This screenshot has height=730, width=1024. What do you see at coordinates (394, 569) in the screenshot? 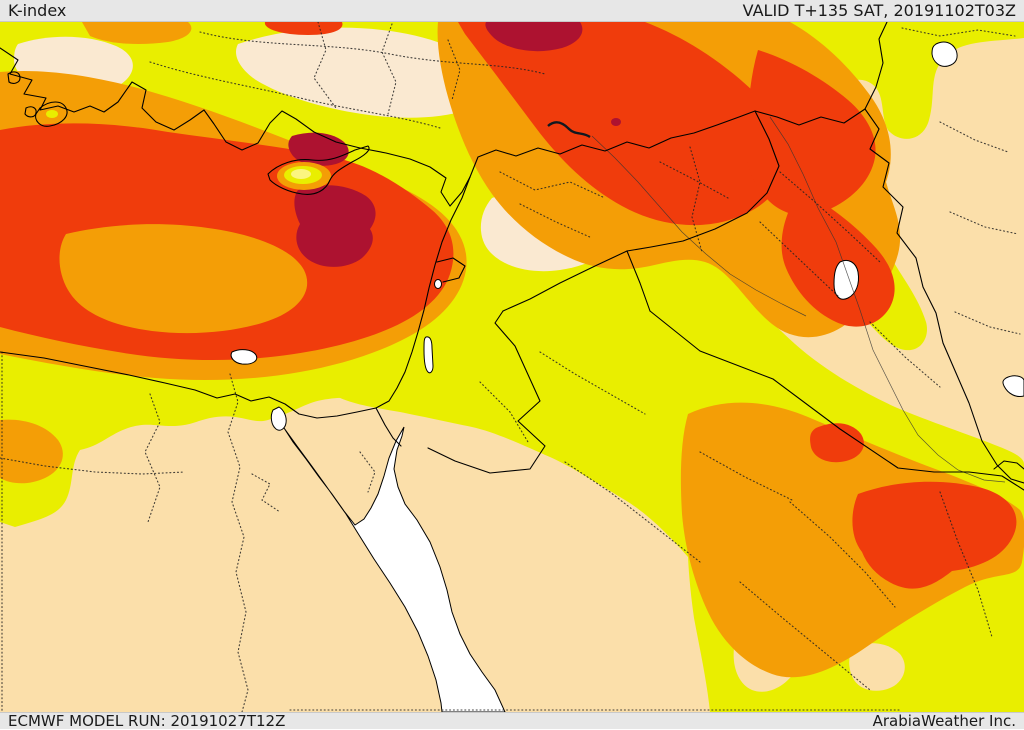
I see `red-sea` at bounding box center [394, 569].